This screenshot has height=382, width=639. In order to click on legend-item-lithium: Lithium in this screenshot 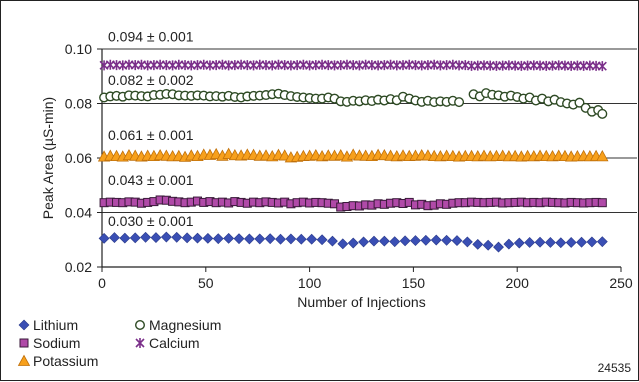, I will do `click(48, 325)`.